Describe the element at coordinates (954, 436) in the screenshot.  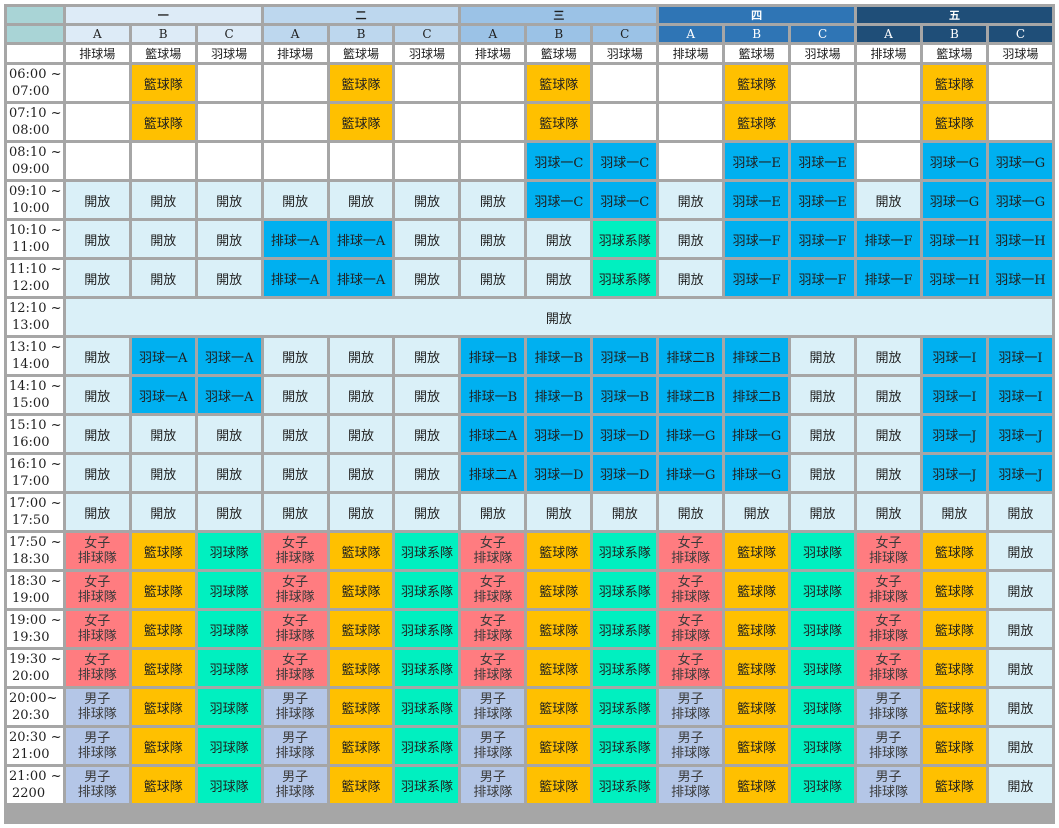
I see `cell-text: 羽球一J` at that location.